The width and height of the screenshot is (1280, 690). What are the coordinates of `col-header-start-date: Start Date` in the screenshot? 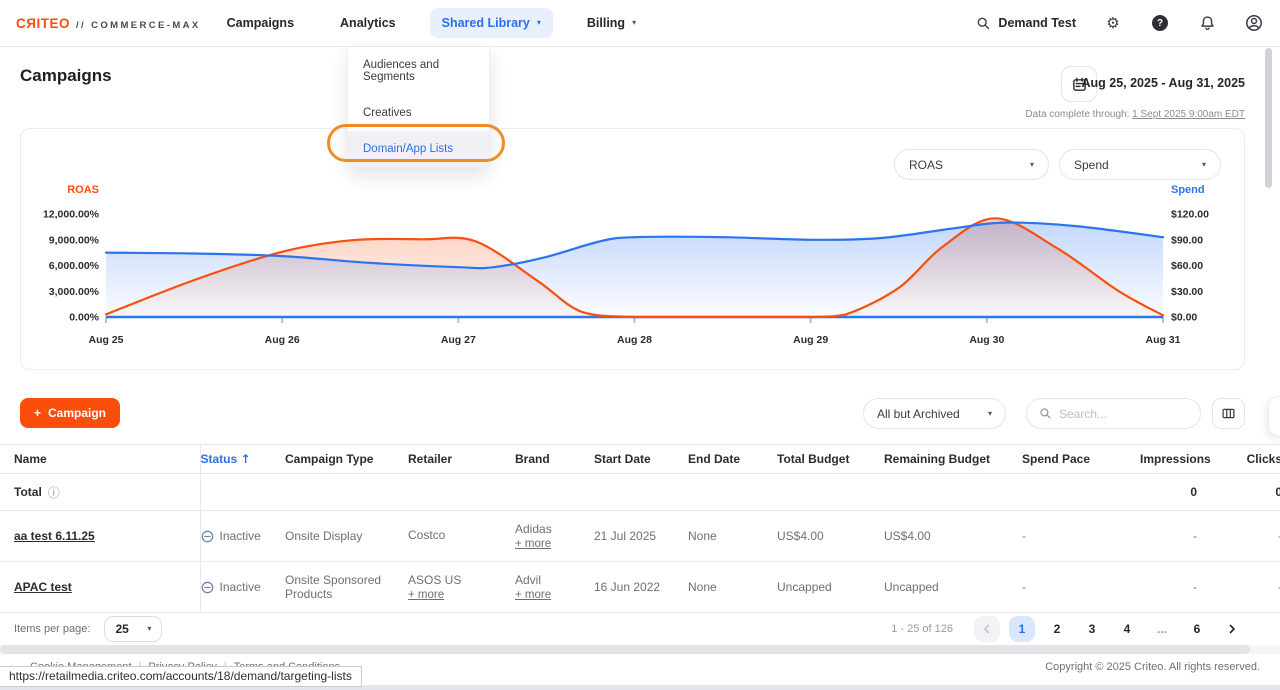 It's located at (641, 459).